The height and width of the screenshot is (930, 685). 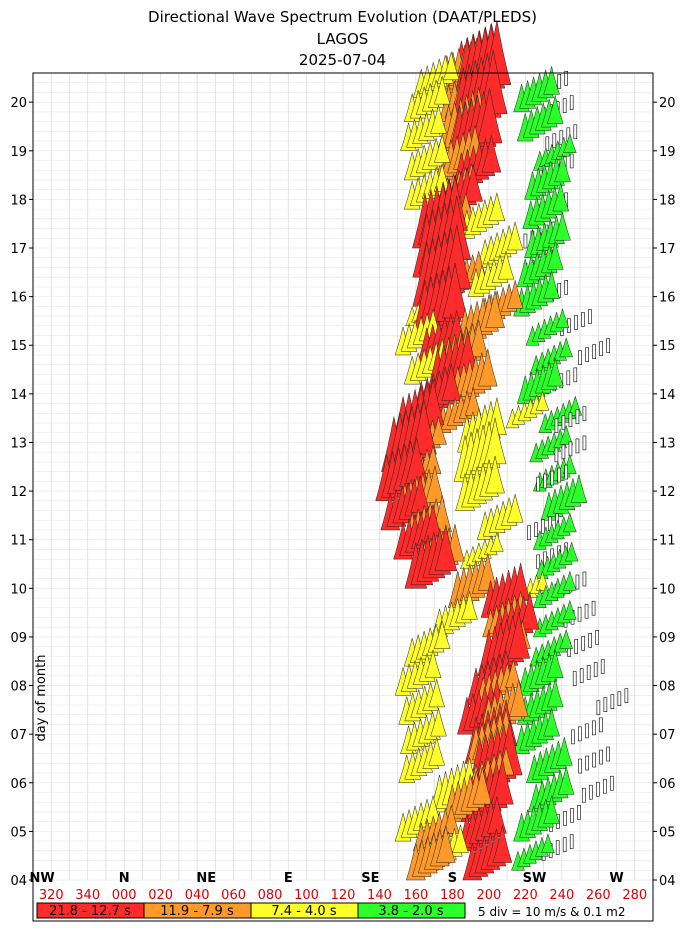 I want to click on direction-tick-label: 160, so click(x=416, y=895).